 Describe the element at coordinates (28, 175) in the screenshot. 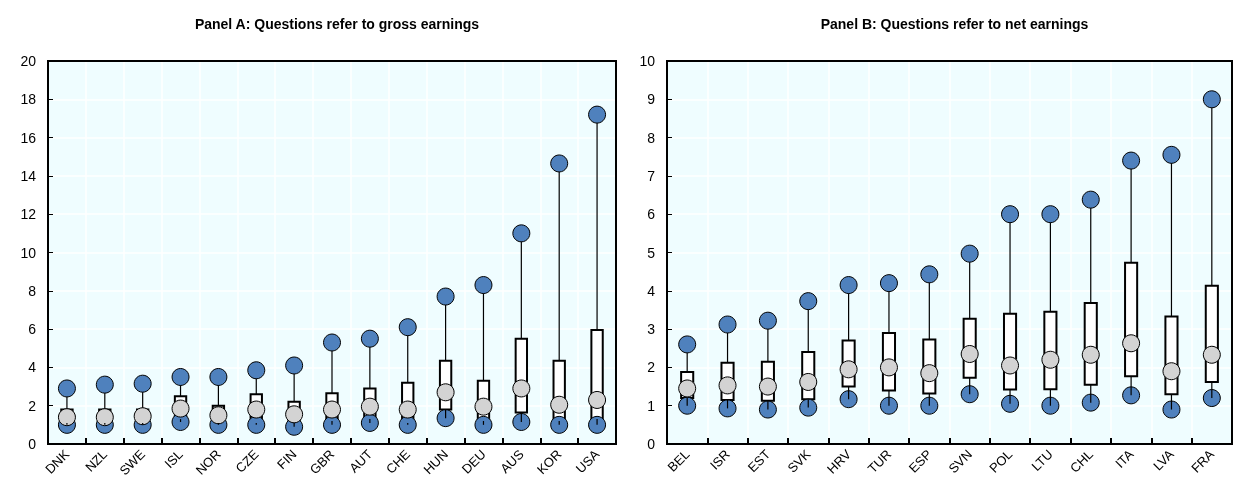

I see `y-tick-label: 14` at that location.